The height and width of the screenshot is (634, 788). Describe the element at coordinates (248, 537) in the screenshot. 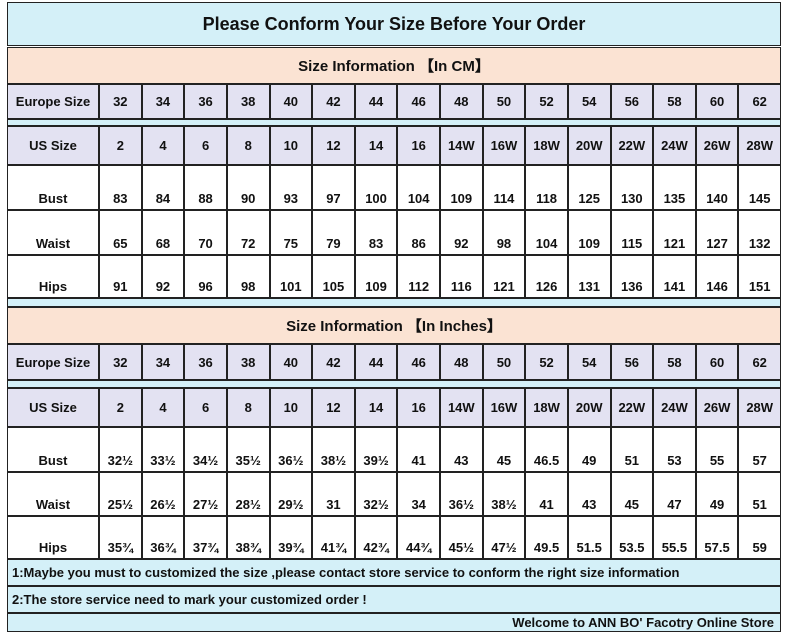

I see `size-cell: 38¾` at that location.